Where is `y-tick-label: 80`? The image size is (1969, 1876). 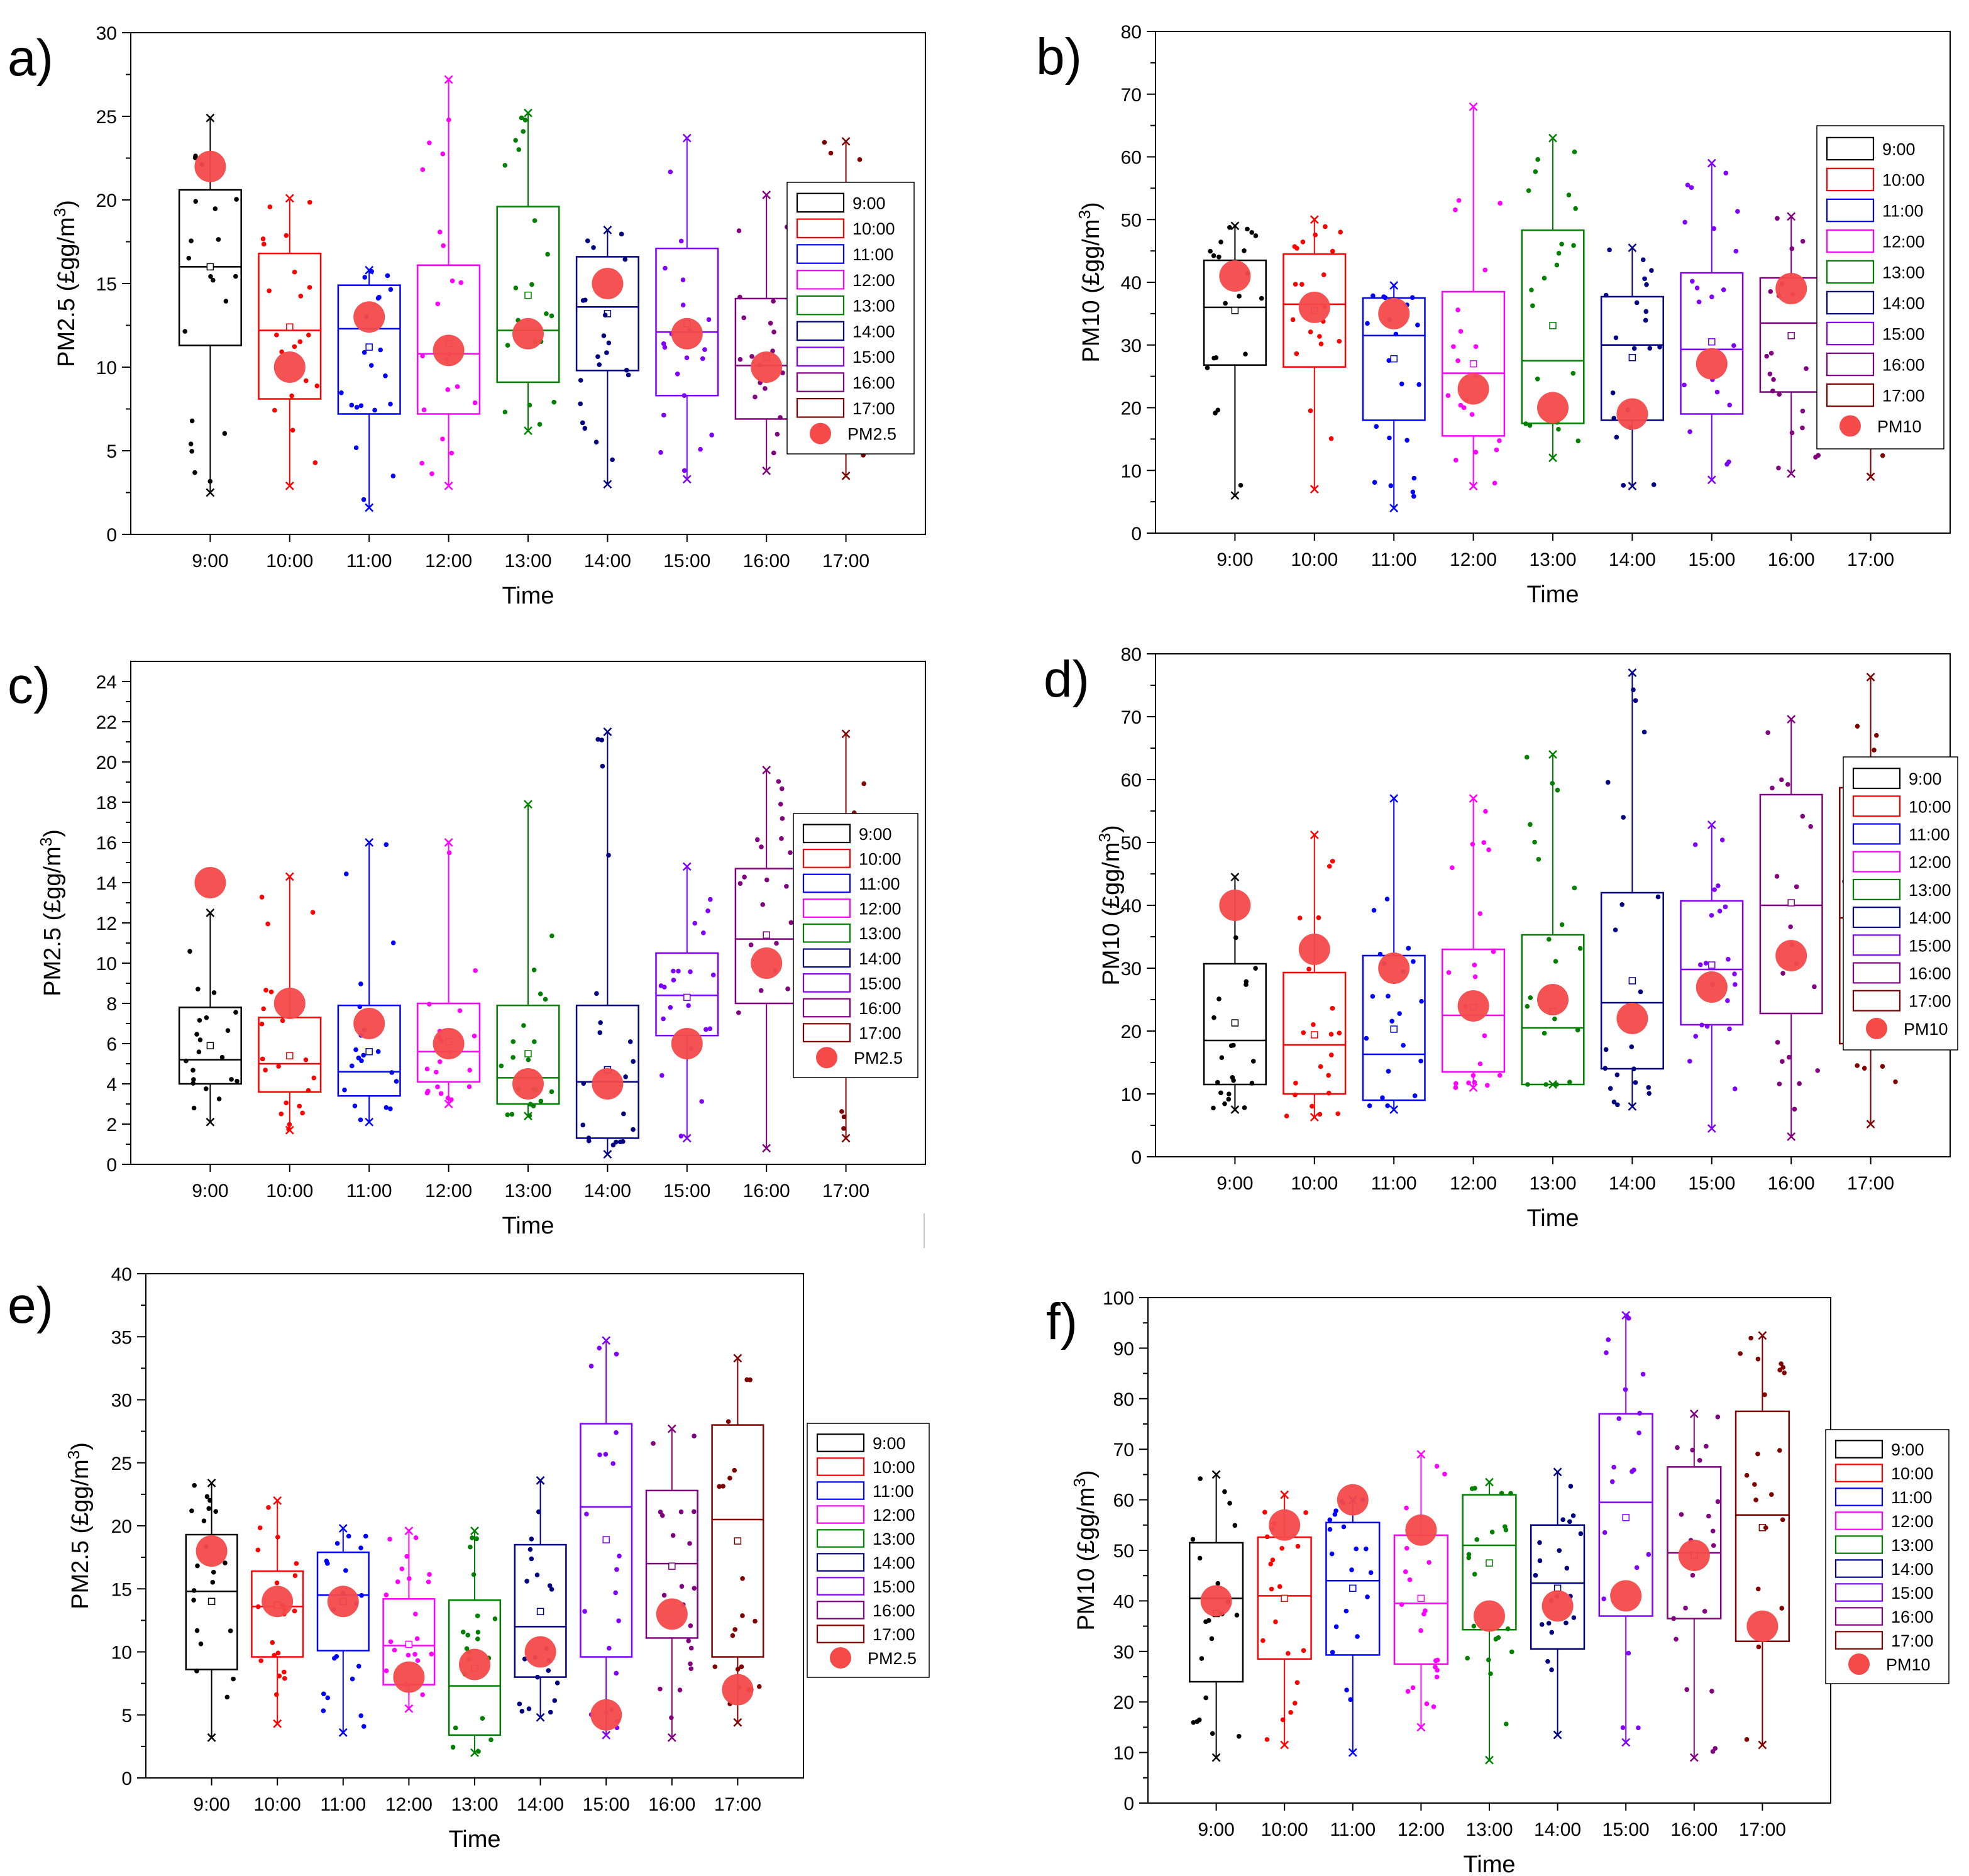 y-tick-label: 80 is located at coordinates (1131, 32).